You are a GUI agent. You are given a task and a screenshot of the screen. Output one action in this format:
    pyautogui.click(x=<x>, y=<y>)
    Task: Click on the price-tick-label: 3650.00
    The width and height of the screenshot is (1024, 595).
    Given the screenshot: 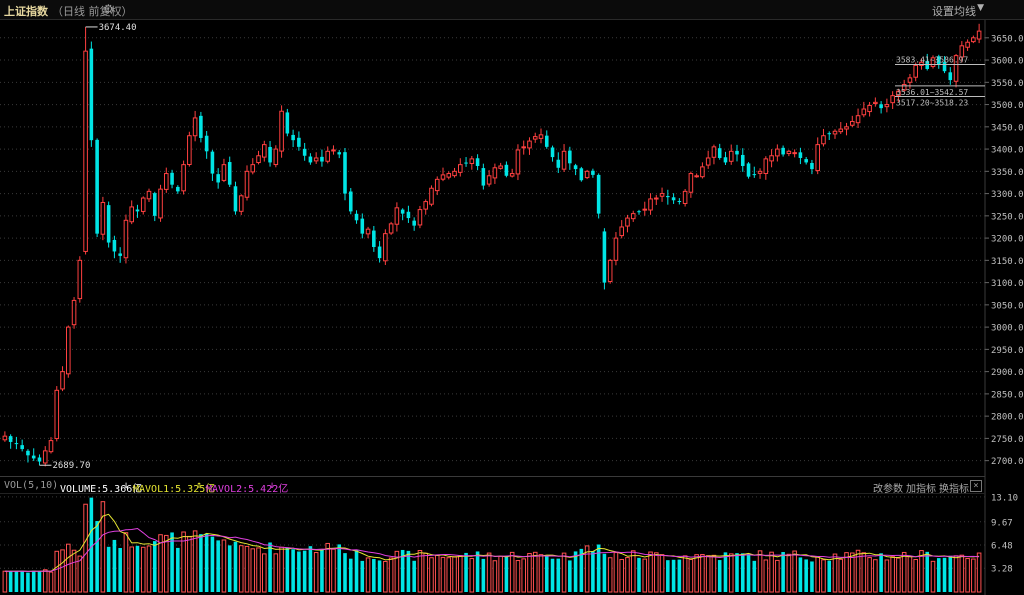 What is the action you would take?
    pyautogui.click(x=1007, y=39)
    